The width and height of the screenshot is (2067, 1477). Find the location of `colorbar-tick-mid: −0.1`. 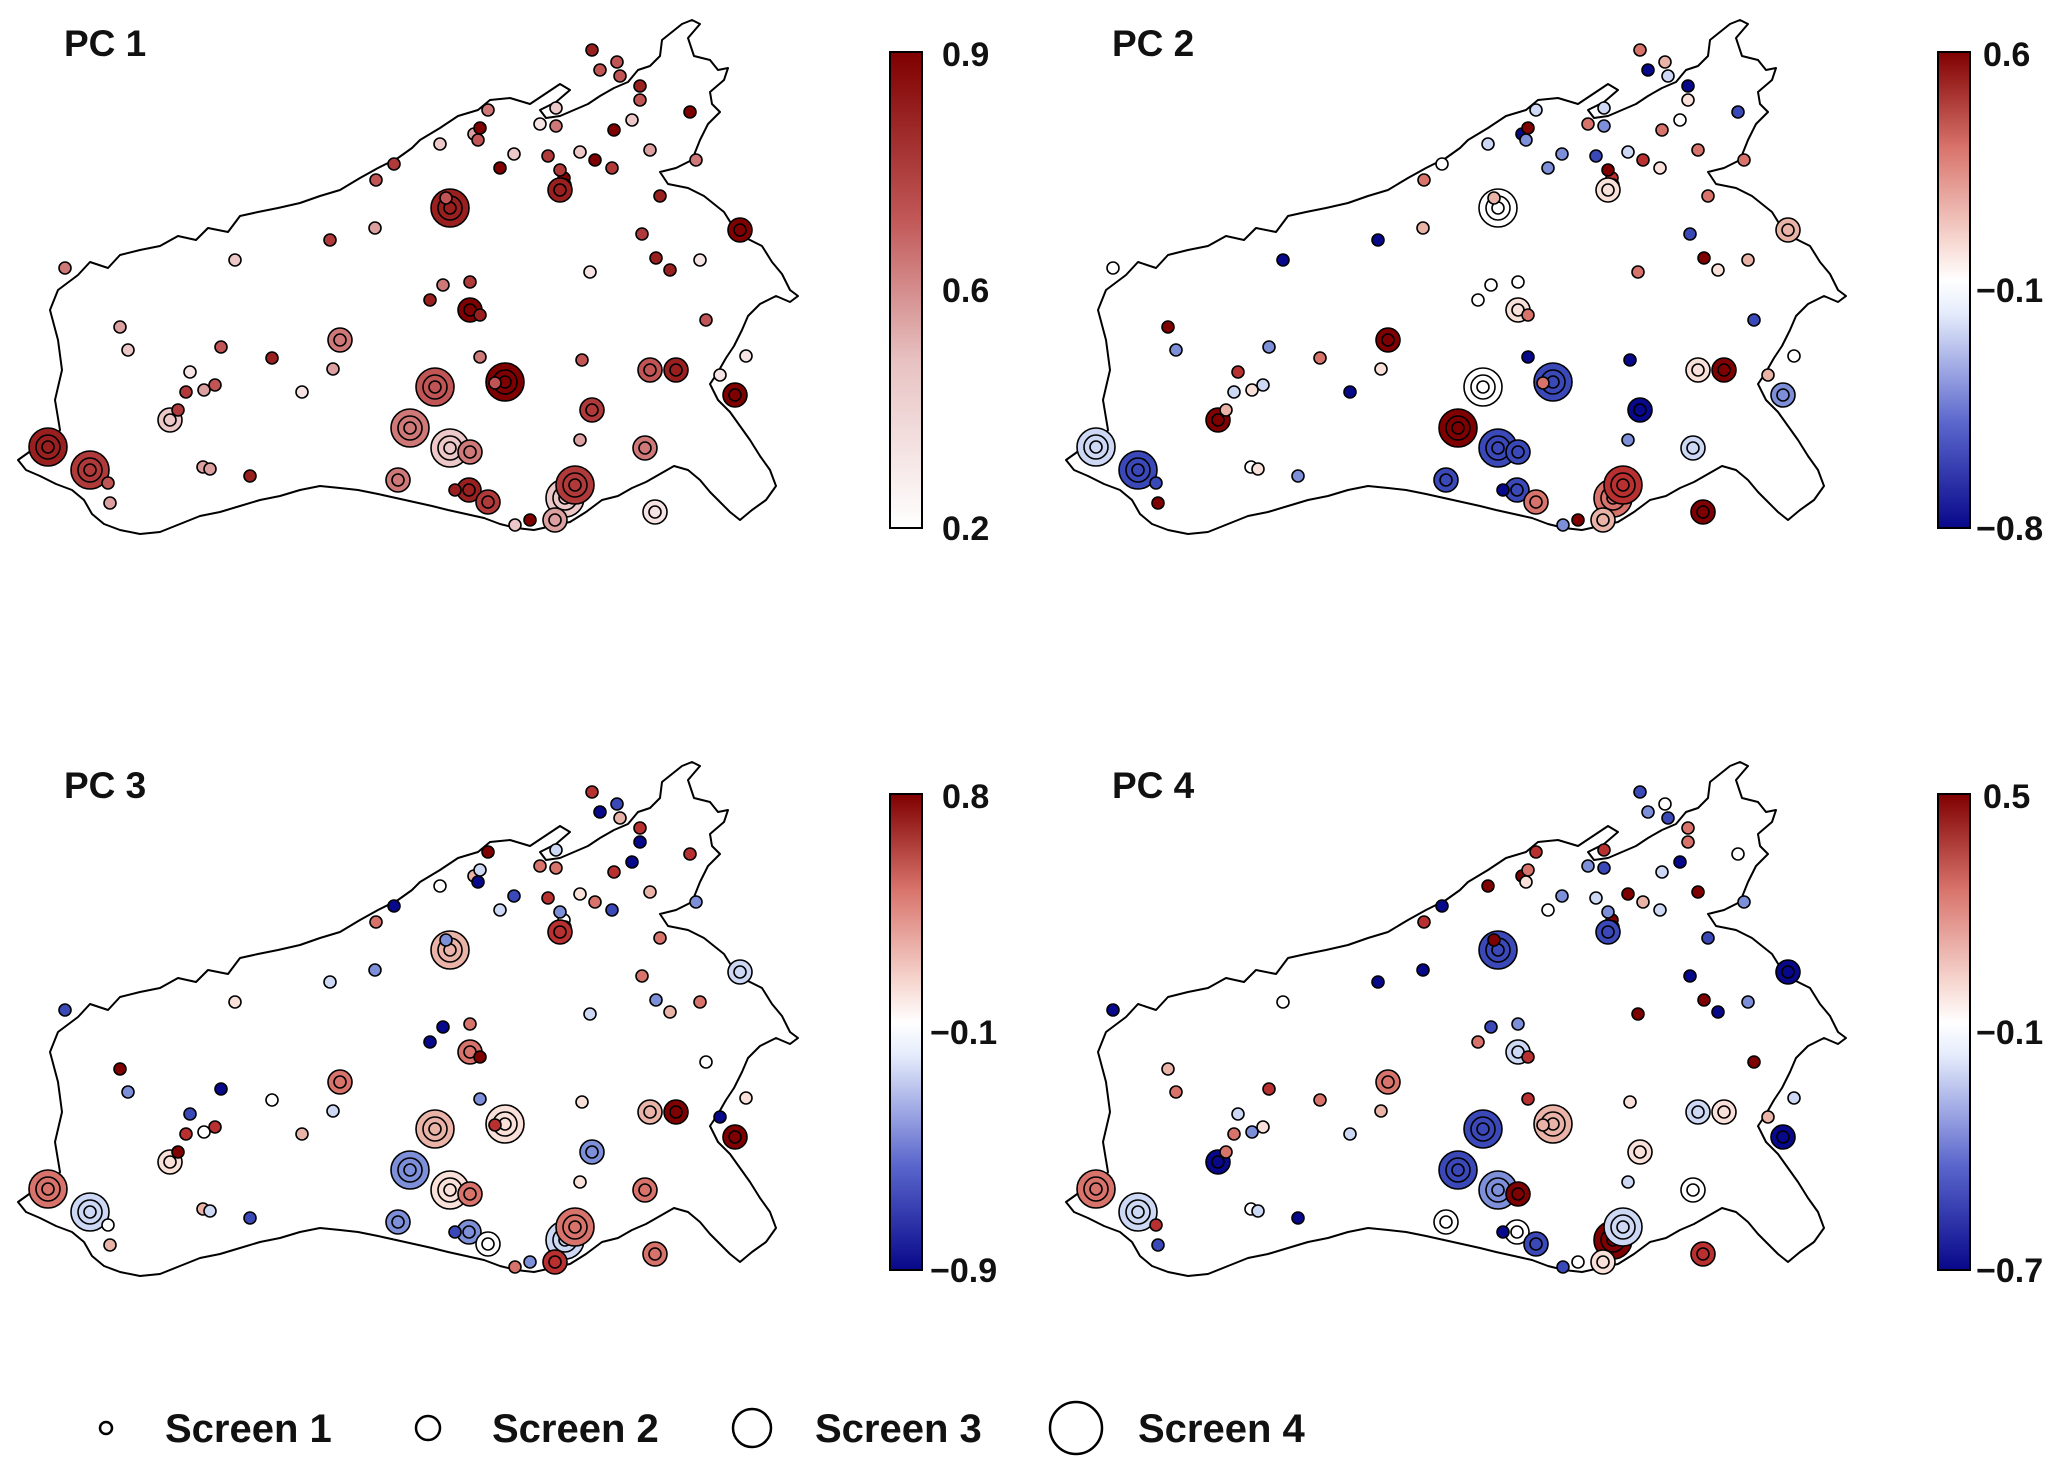

colorbar-tick-mid: −0.1 is located at coordinates (2009, 1033).